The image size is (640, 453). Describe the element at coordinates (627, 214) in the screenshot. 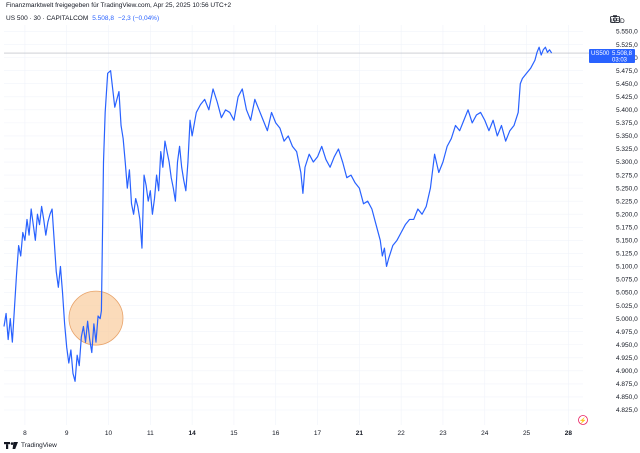

I see `y-tick-label: 5.200,0` at that location.